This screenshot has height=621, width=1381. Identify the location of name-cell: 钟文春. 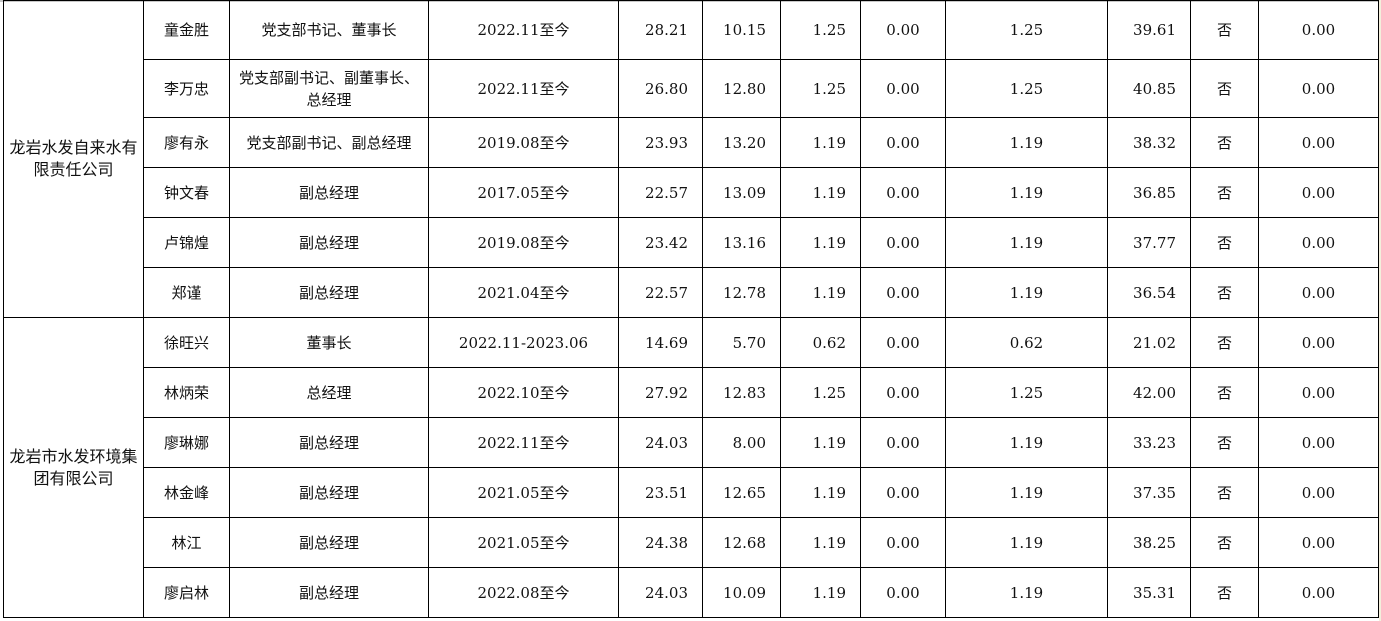
(186, 192).